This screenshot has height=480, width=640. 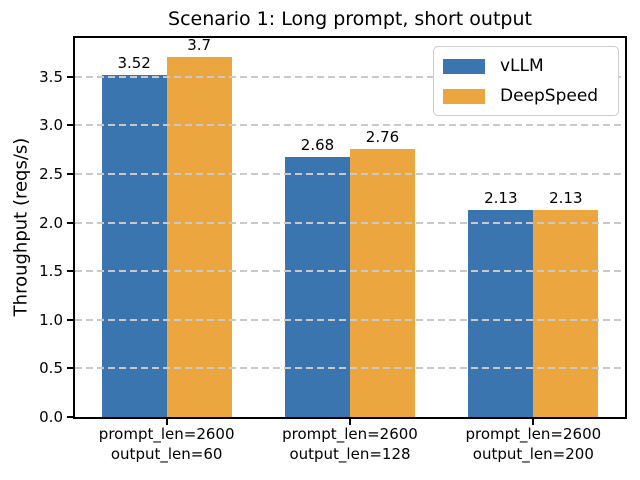 I want to click on x-tick-label: prompt_len=2600 output_len=60, so click(x=167, y=444).